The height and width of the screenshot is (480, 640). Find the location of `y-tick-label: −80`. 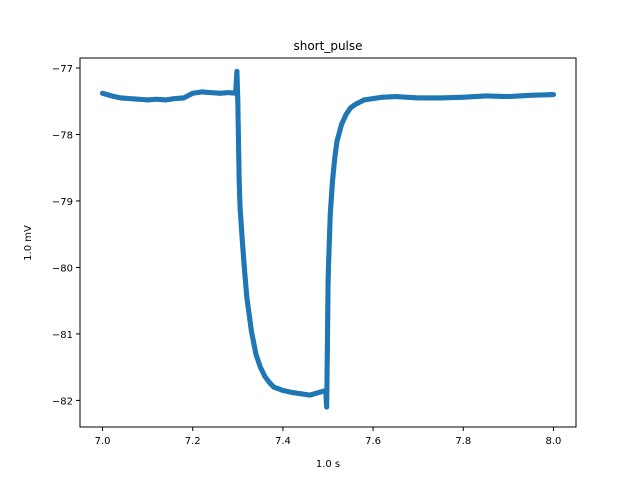

y-tick-label: −80 is located at coordinates (62, 268).